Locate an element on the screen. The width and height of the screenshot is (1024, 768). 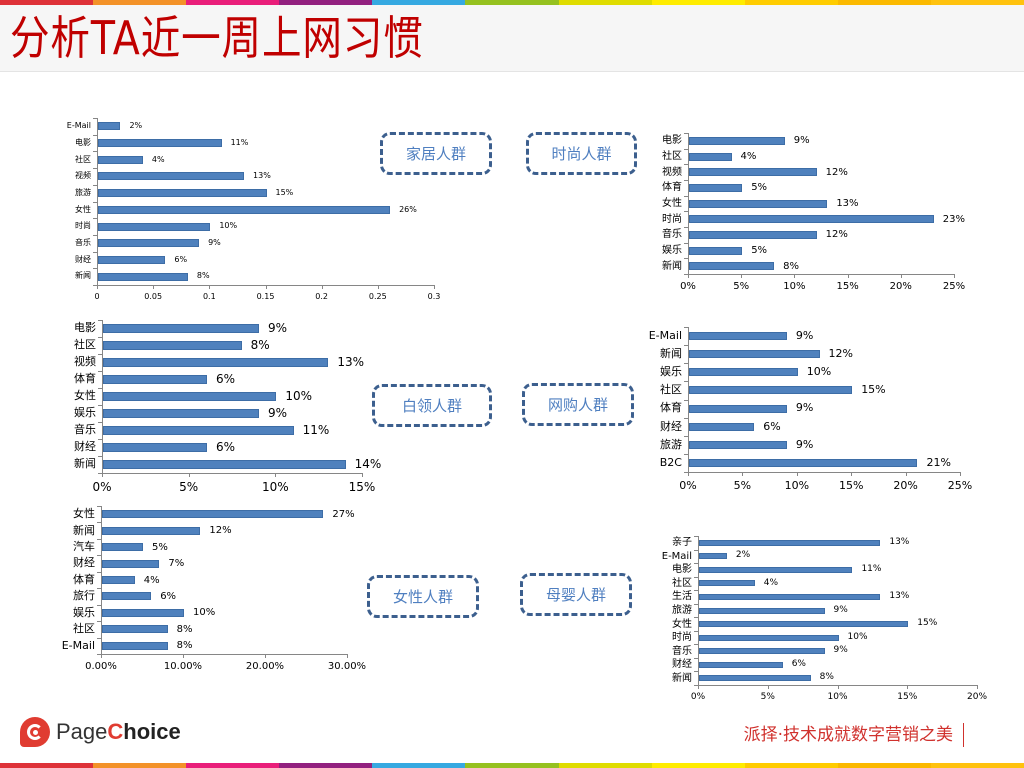
y-axis is located at coordinates (688, 399).